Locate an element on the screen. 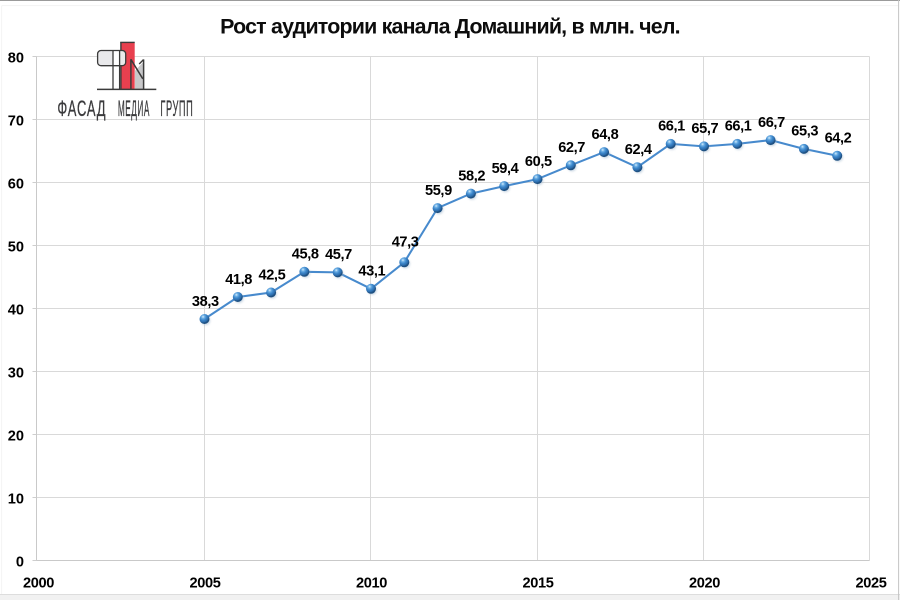 This screenshot has width=900, height=600. svg-text: МЕДИА is located at coordinates (134, 108).